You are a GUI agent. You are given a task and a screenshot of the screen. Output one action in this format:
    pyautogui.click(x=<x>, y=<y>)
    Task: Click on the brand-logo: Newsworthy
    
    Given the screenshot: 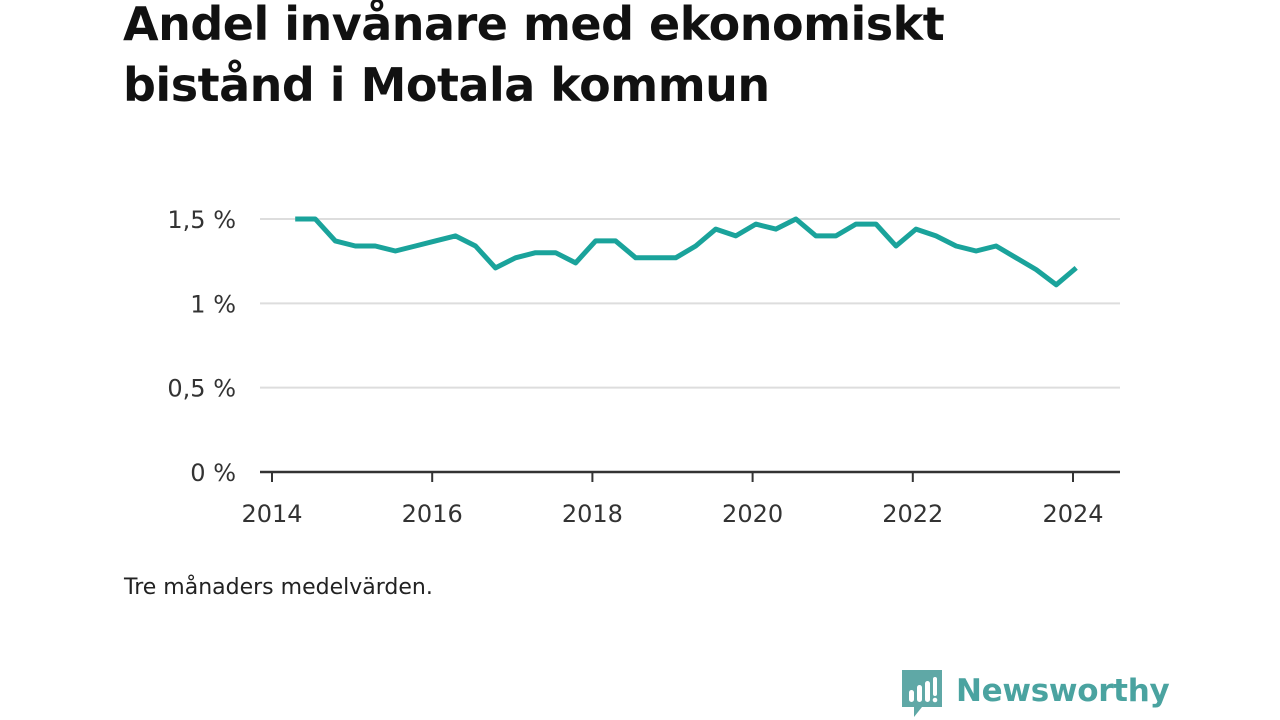 What is the action you would take?
    pyautogui.click(x=1036, y=694)
    